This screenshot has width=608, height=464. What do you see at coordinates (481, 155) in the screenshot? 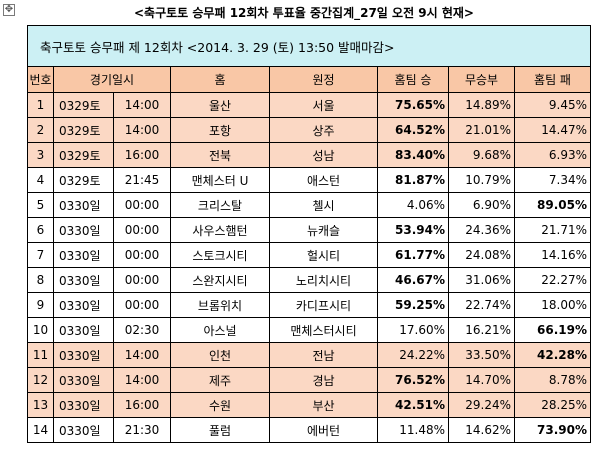
I see `cell-draw: 9.68%` at bounding box center [481, 155].